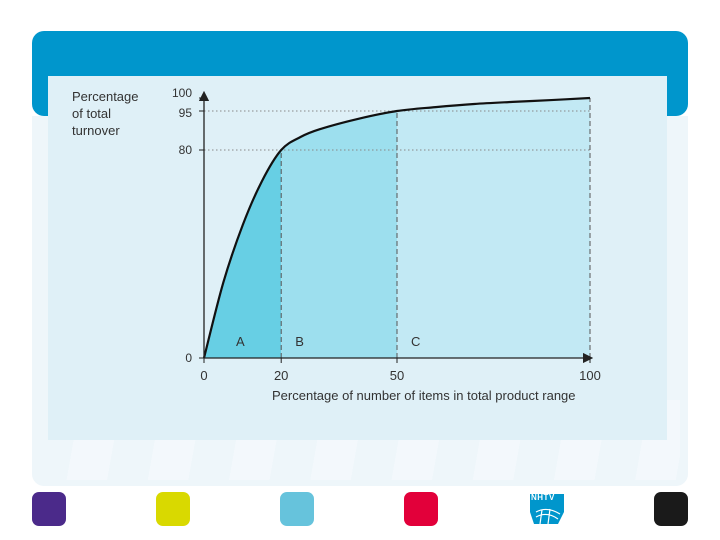  Describe the element at coordinates (281, 375) in the screenshot. I see `x-tick-label: 20` at that location.